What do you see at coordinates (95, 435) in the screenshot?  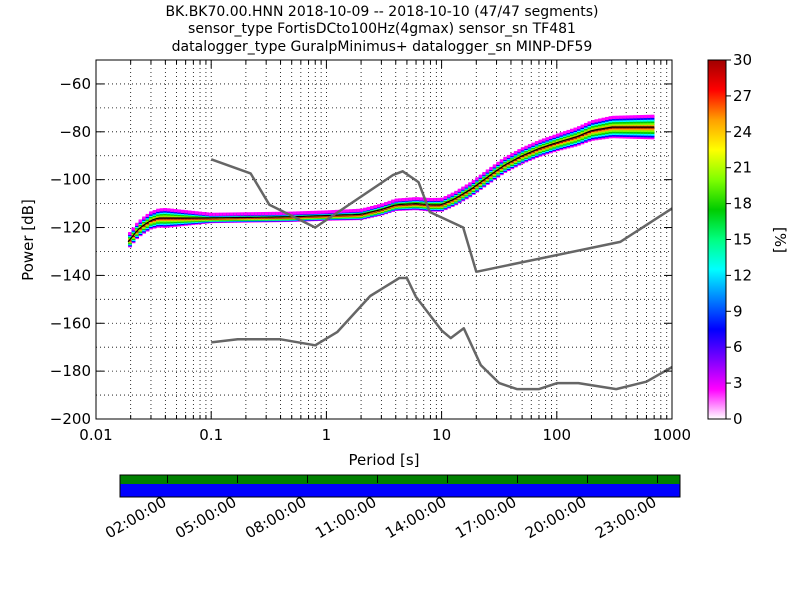 I see `x-tick-label: 0.01` at bounding box center [95, 435].